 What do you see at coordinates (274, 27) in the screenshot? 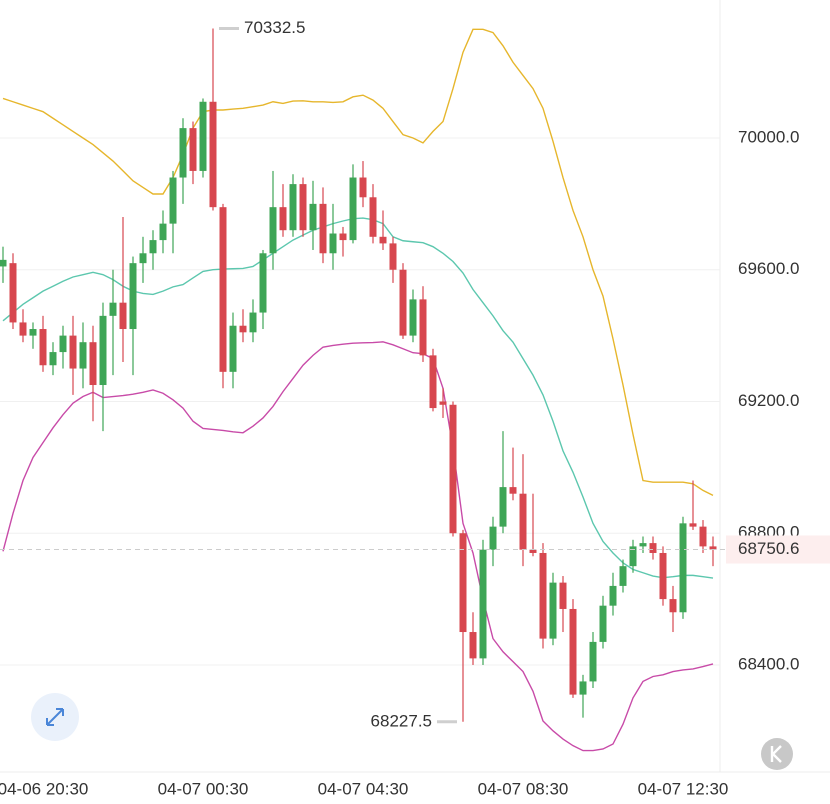
I see `max-label: 70332.5` at bounding box center [274, 27].